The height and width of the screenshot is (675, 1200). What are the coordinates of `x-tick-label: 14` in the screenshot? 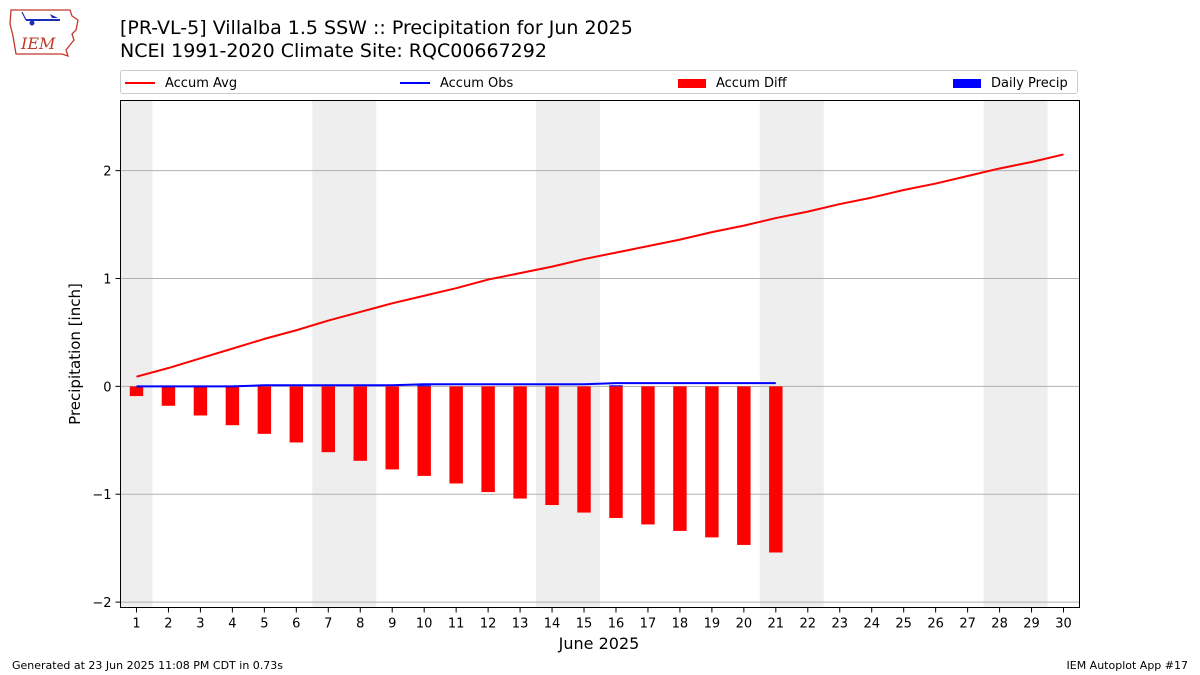 It's located at (552, 624).